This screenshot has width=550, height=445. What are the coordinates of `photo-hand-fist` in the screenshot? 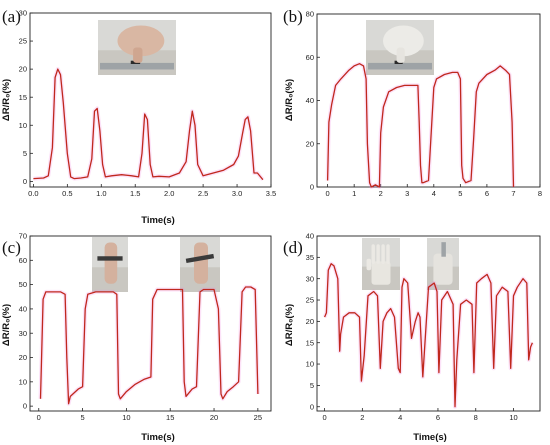 It's located at (443, 264).